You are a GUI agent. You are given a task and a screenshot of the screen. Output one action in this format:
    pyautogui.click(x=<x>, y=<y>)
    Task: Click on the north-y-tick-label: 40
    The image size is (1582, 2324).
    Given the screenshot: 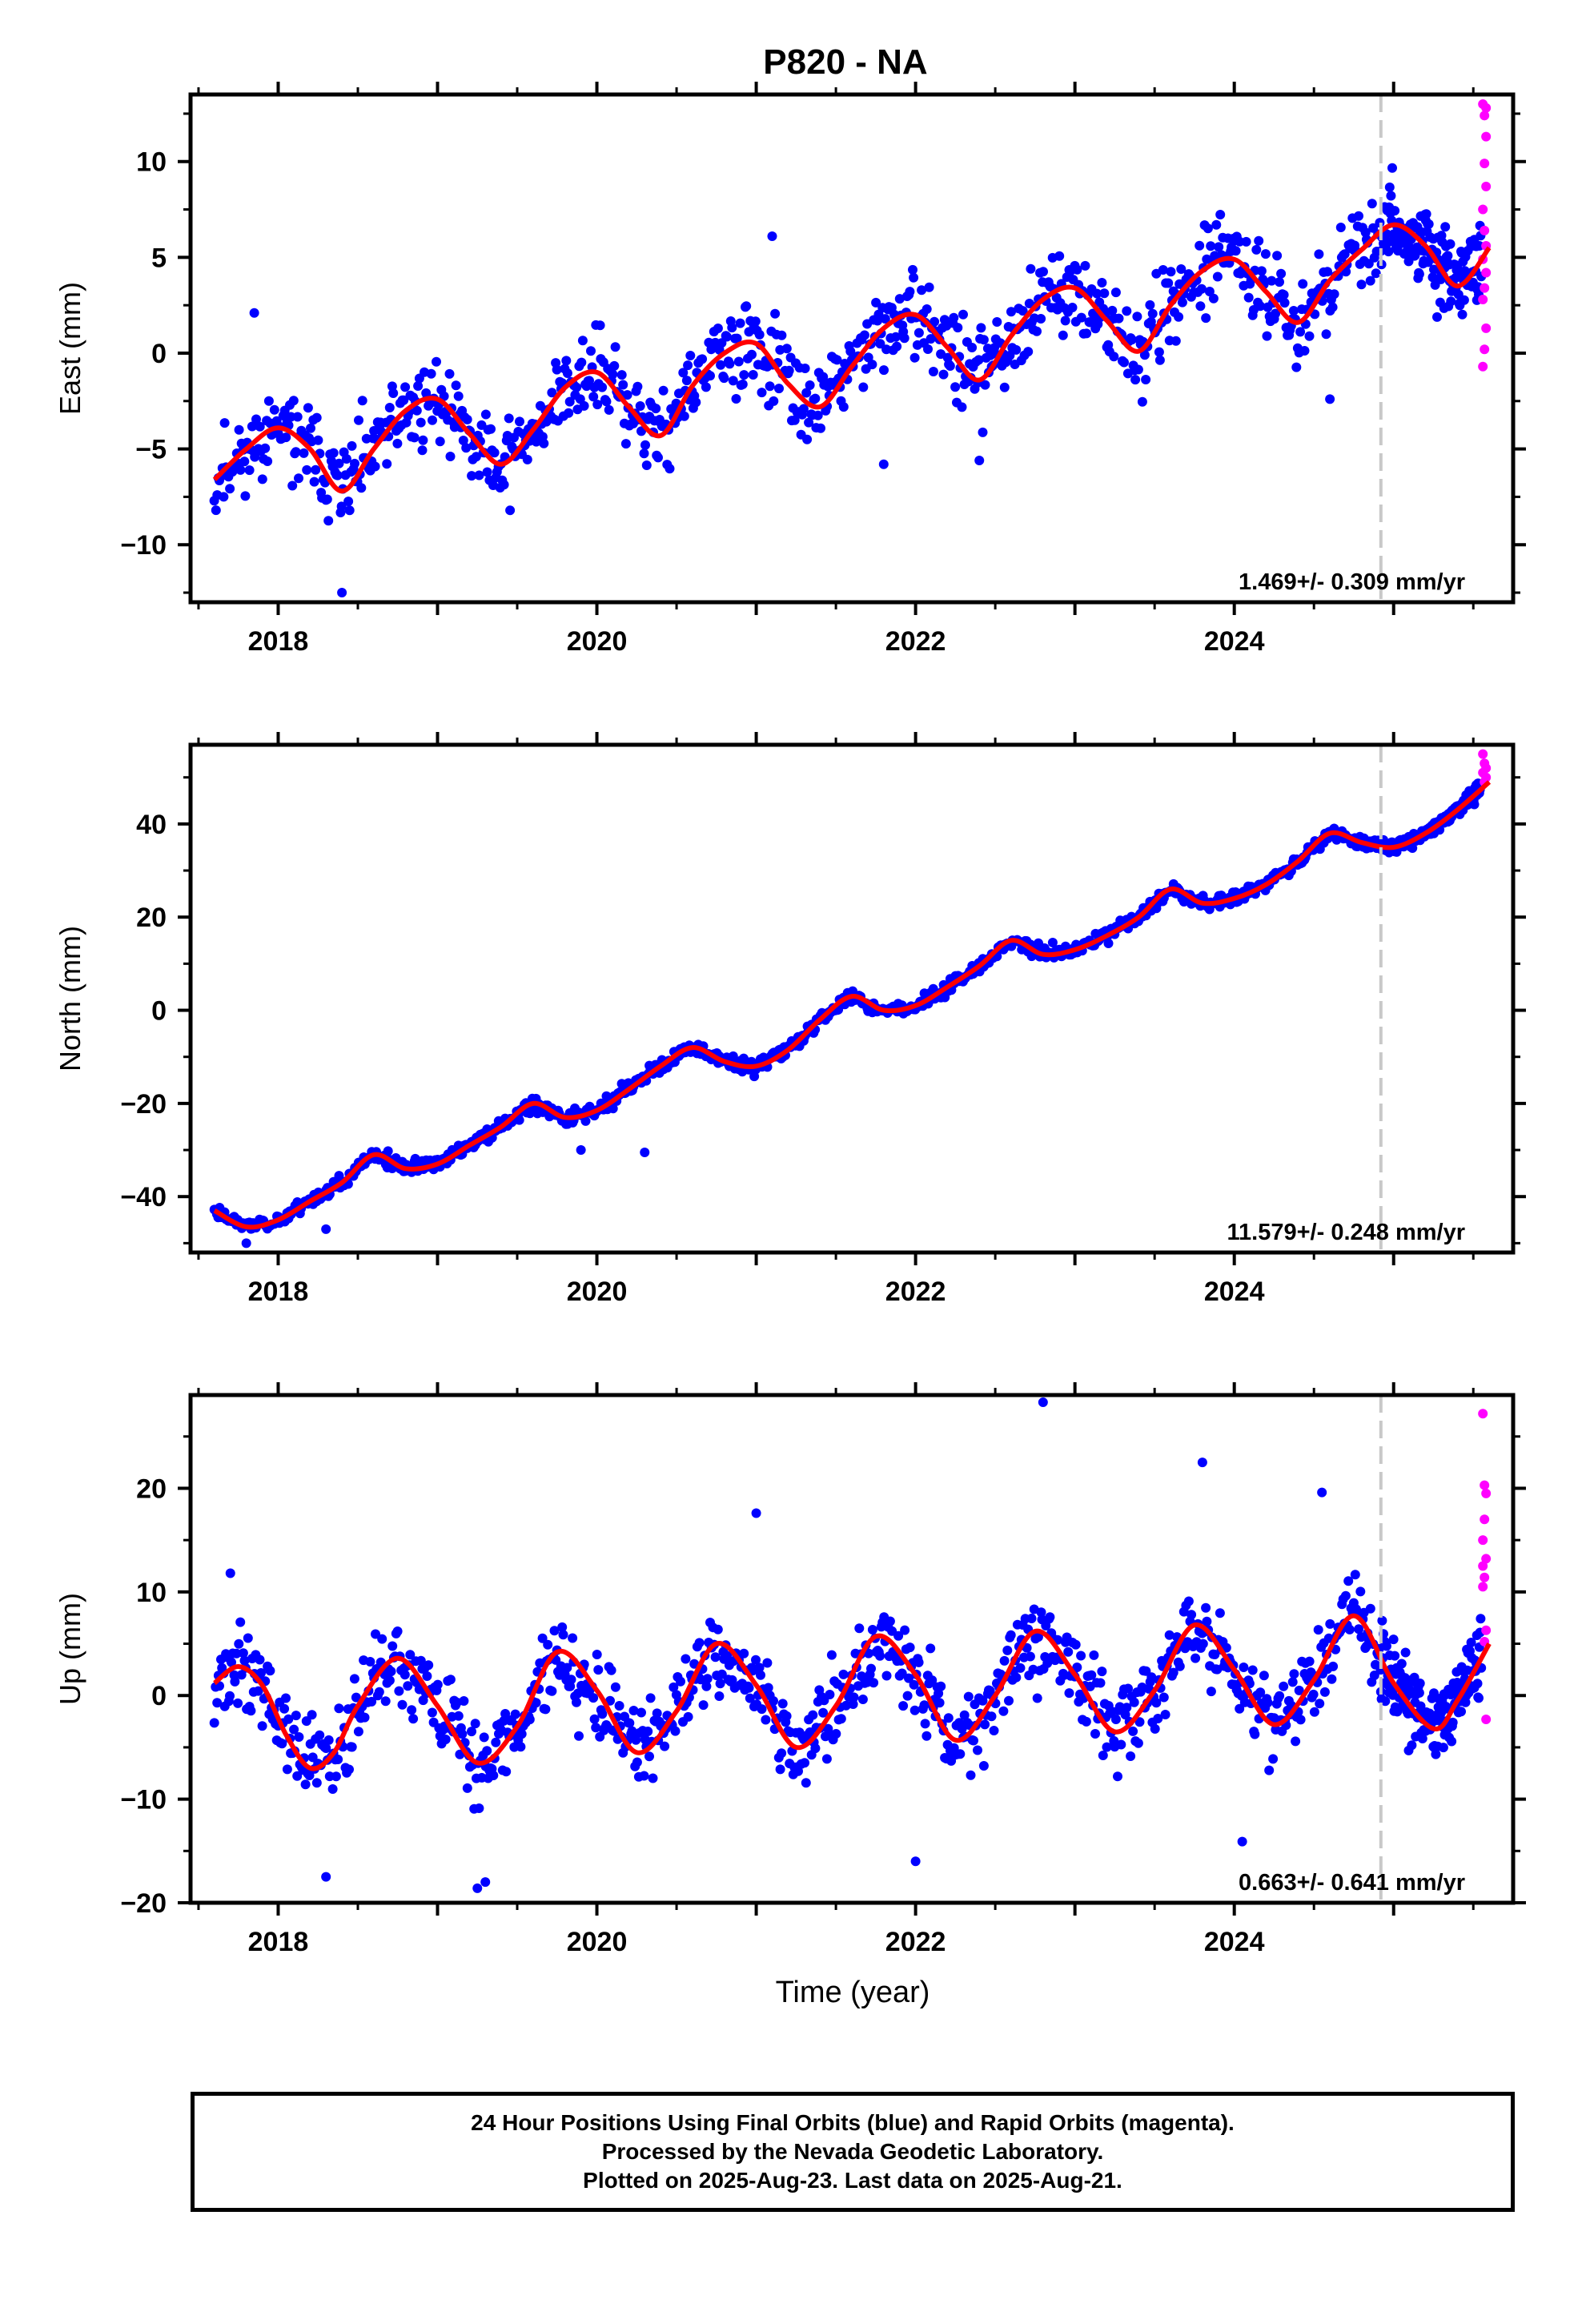 What is the action you would take?
    pyautogui.click(x=151, y=825)
    